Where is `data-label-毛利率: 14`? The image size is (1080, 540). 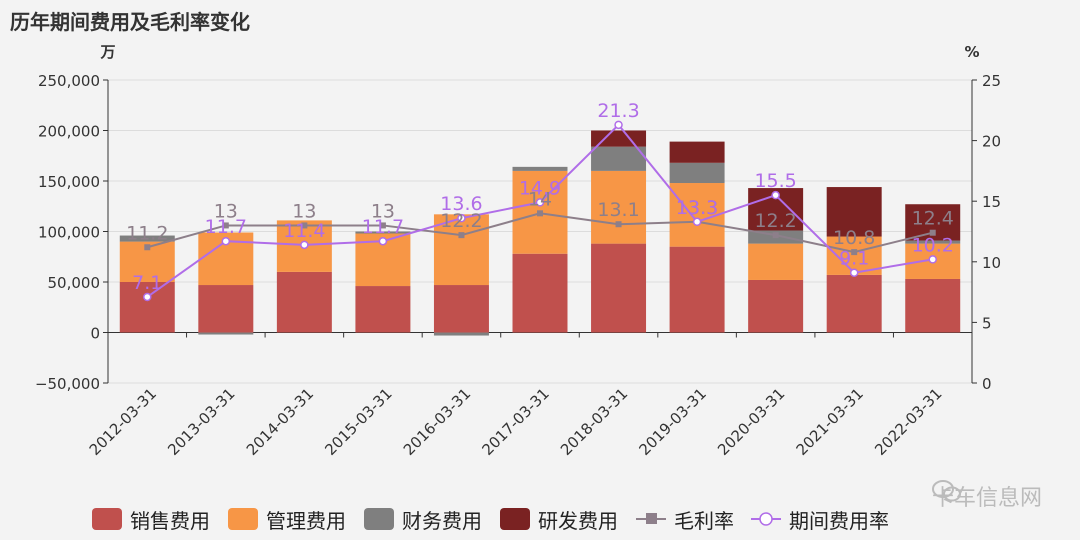 data-label-毛利率: 14 is located at coordinates (540, 199).